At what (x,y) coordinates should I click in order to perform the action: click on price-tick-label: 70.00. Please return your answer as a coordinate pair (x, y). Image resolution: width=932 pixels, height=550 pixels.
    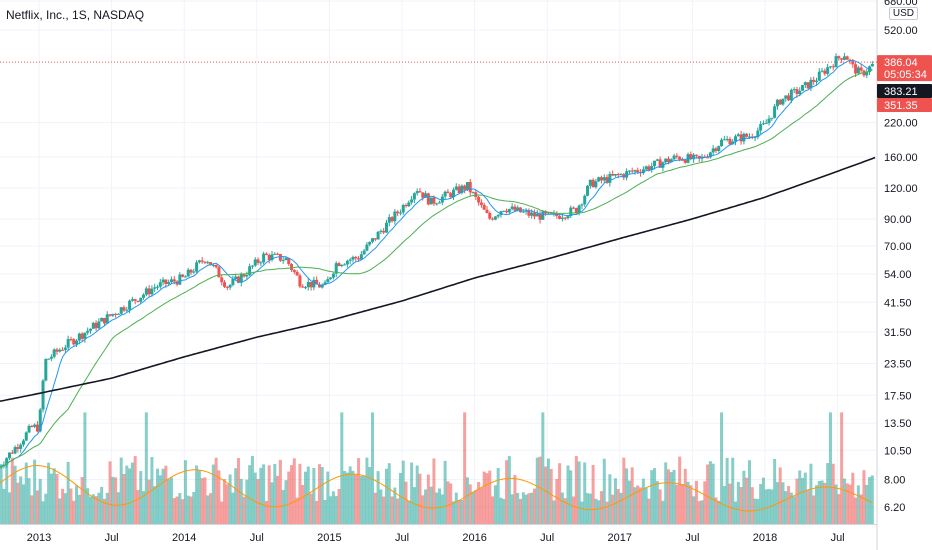
    Looking at the image, I should click on (898, 247).